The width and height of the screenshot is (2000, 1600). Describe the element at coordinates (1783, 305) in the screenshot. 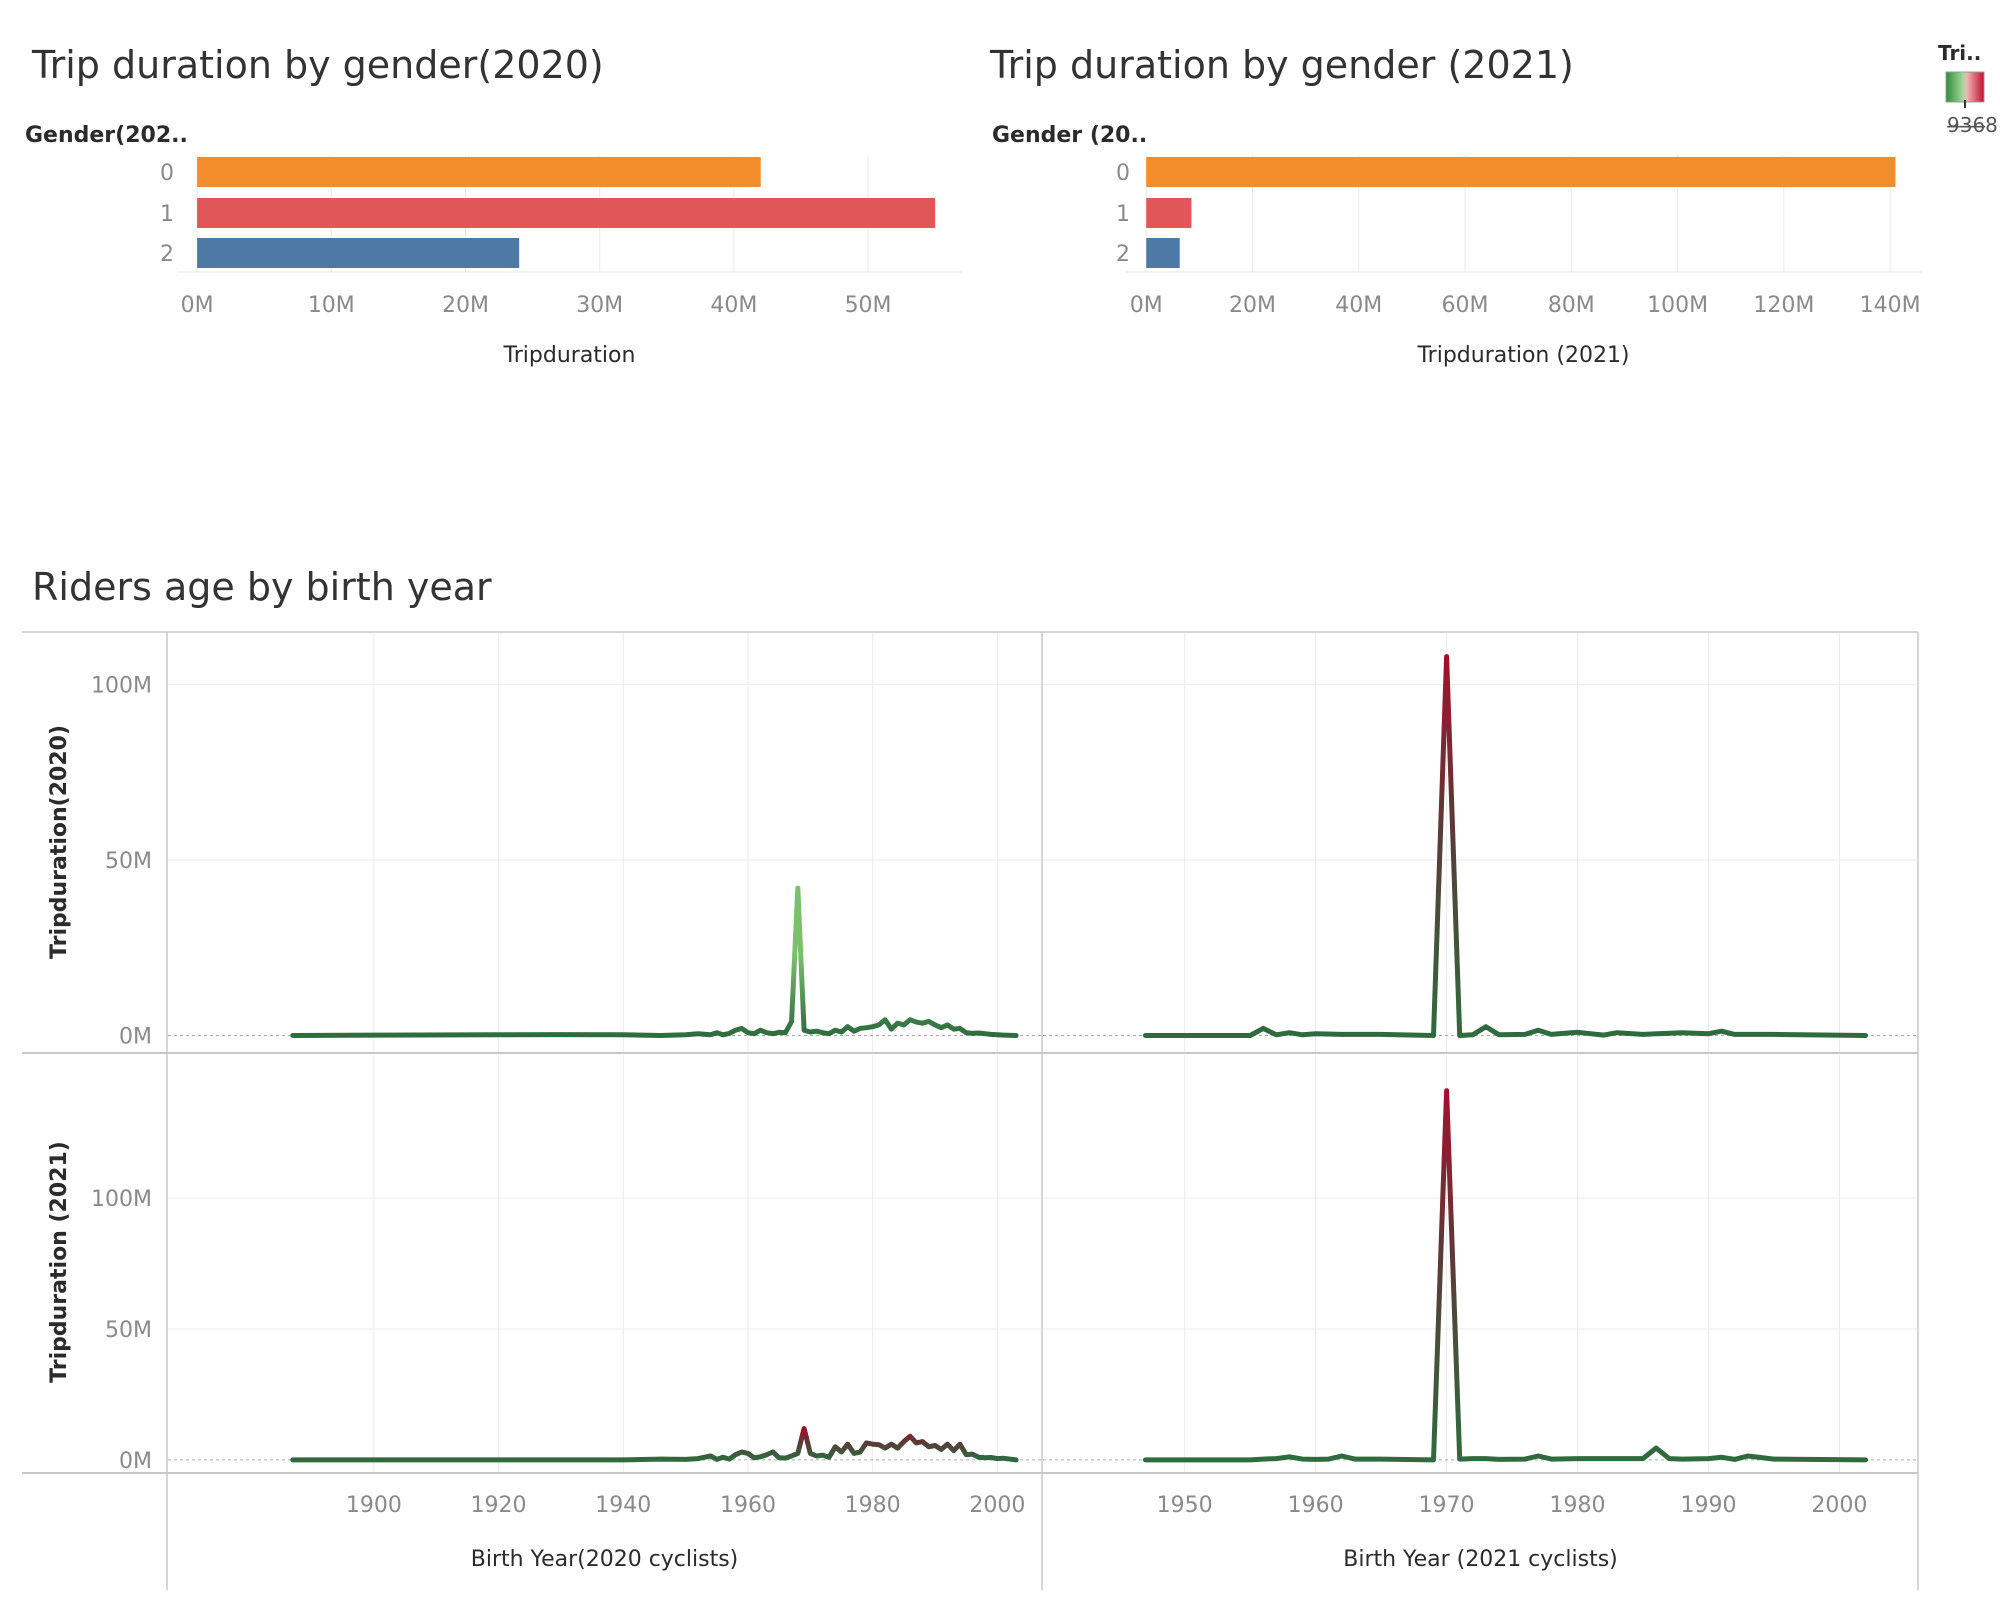

I see `bar2021-x-tick-label: 120M` at that location.